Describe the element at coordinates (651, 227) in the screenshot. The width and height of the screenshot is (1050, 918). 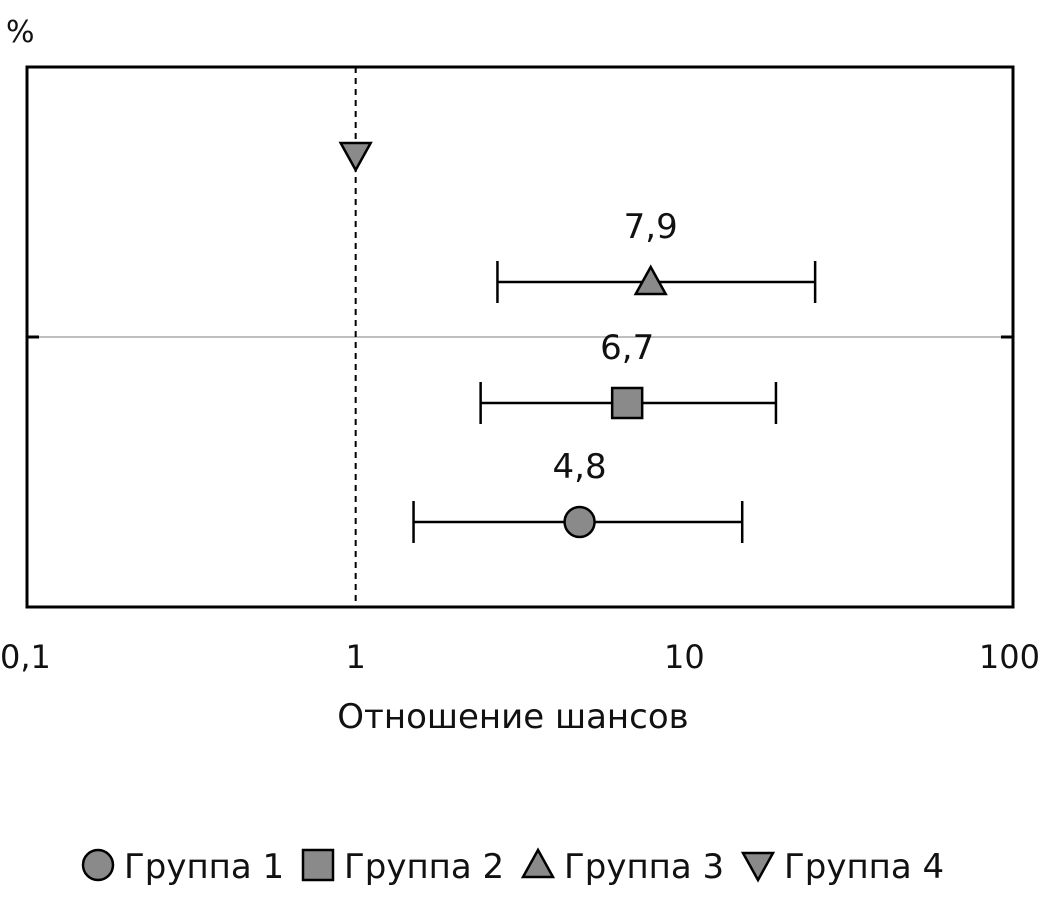
I see `data-label: 7,9` at that location.